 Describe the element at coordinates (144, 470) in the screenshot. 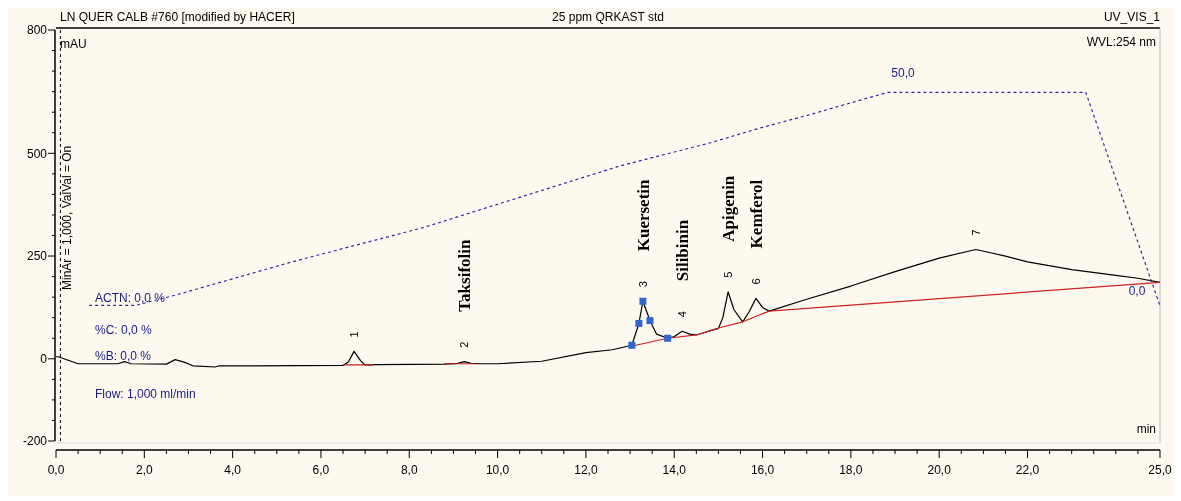

I see `x-tick-label: 2,0` at that location.